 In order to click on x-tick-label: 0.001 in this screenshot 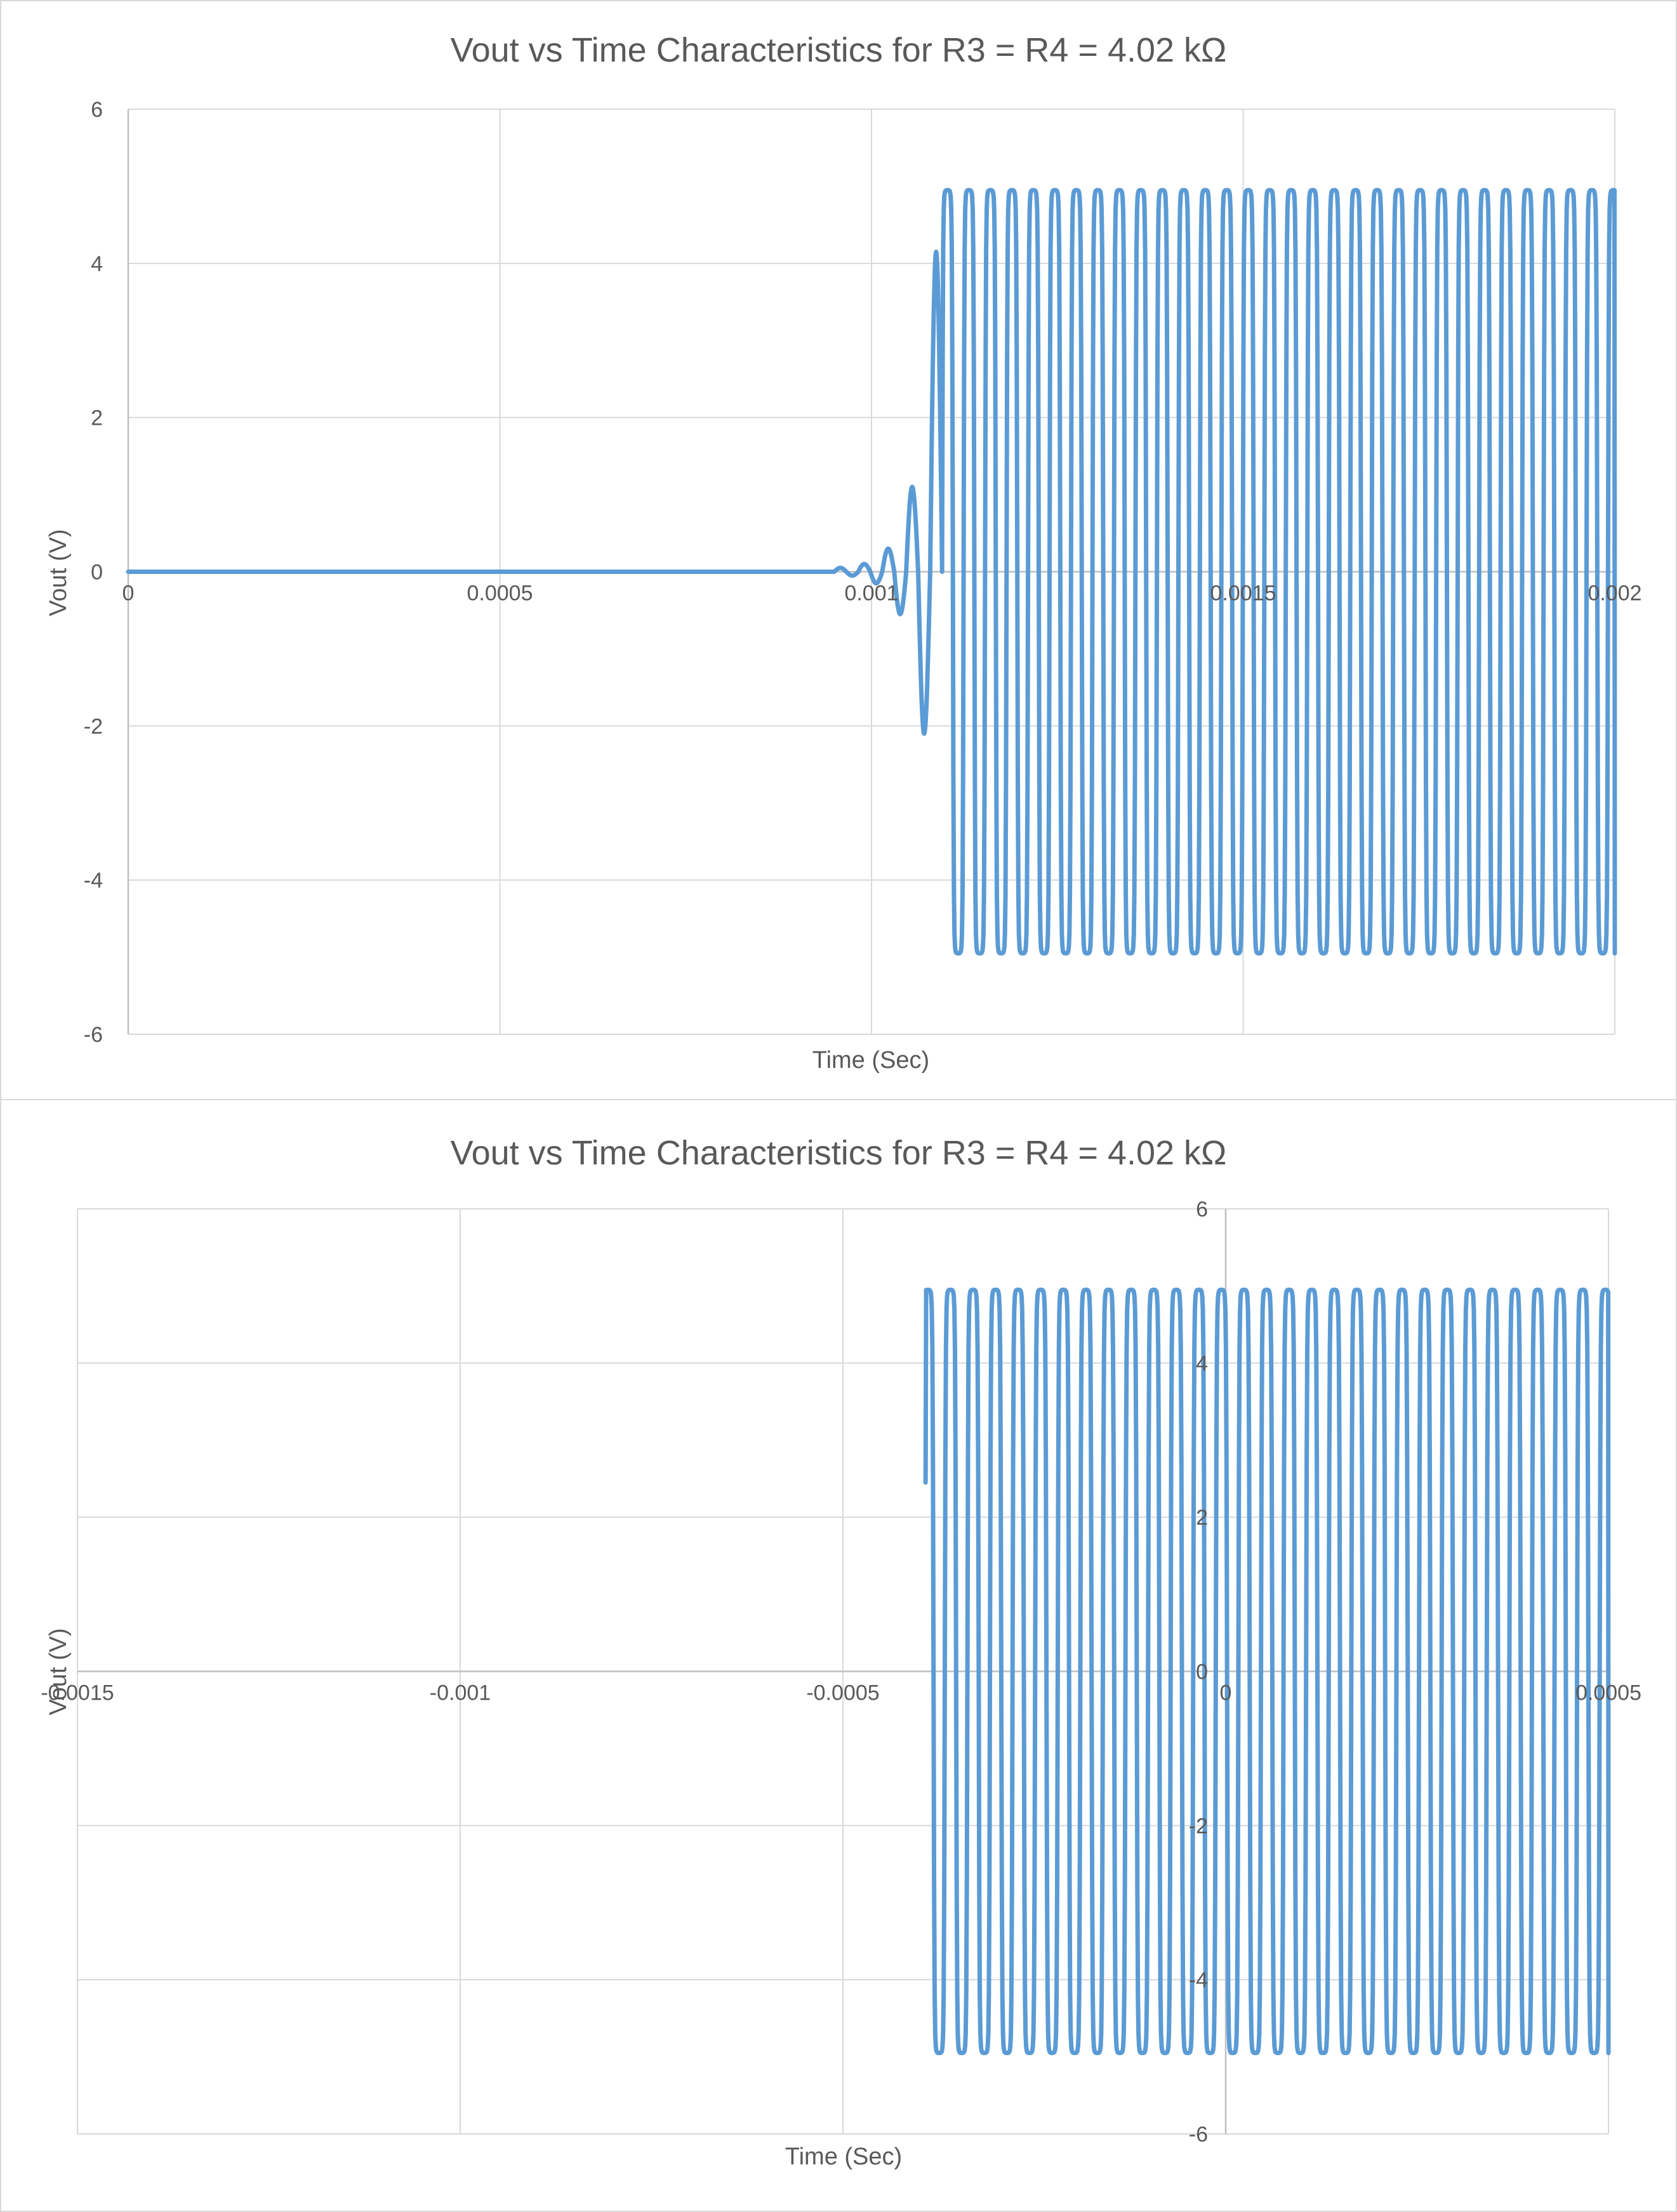, I will do `click(871, 594)`.